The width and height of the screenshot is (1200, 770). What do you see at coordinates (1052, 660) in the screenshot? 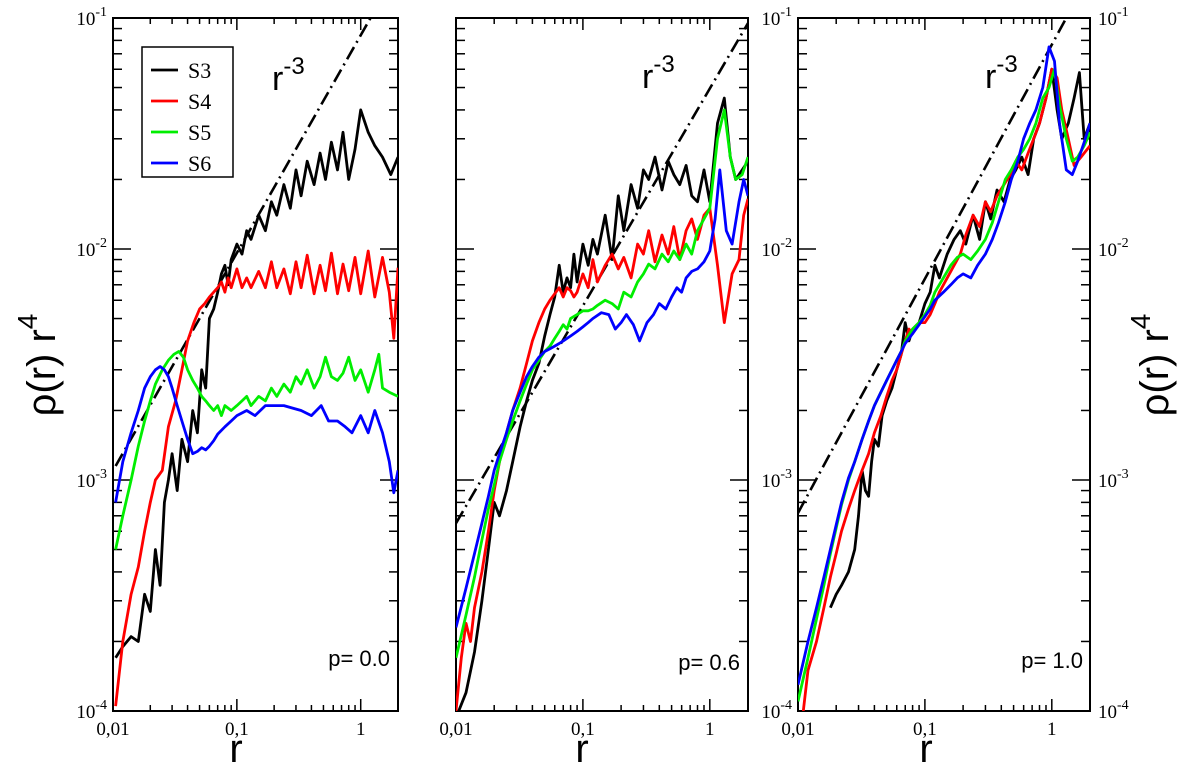
I see `panel-annotation: p= 1.0` at bounding box center [1052, 660].